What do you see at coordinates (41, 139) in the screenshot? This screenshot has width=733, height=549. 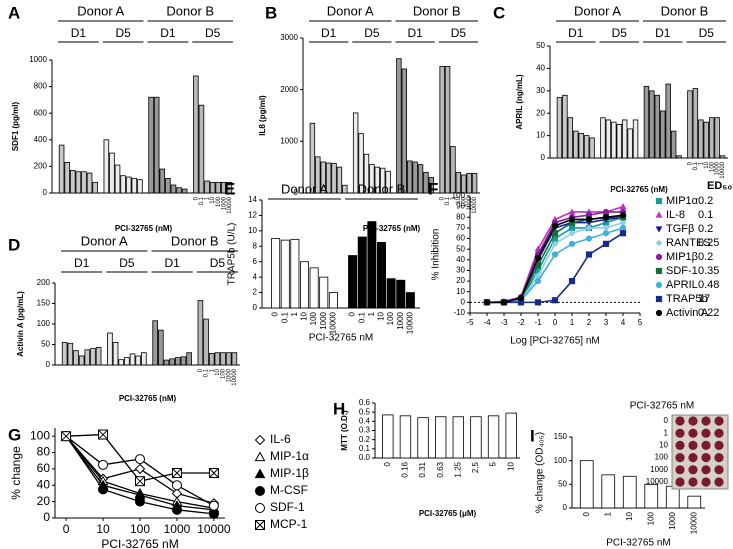 I see `y-tick-label: 400` at bounding box center [41, 139].